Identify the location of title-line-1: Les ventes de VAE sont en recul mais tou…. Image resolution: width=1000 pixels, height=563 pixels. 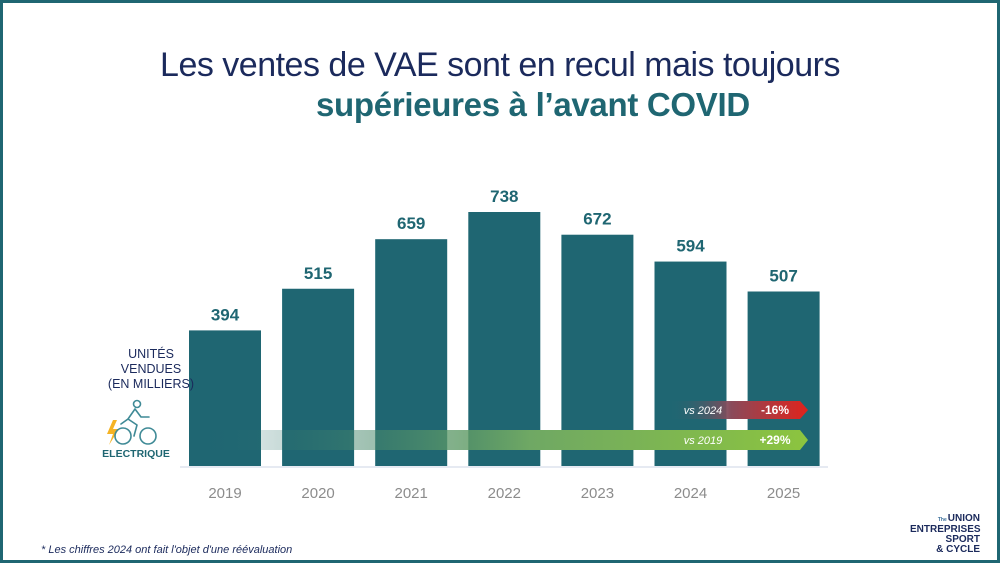
(500, 65).